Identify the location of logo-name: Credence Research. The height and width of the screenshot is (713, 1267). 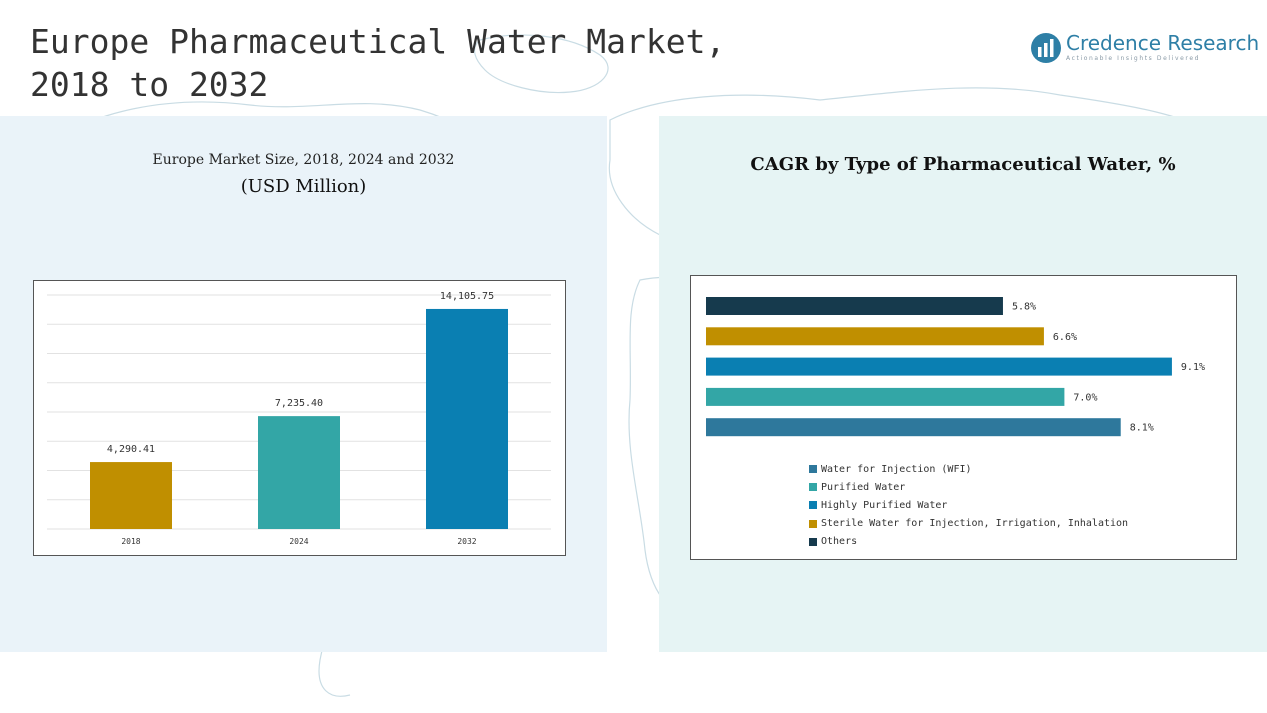
(1163, 43).